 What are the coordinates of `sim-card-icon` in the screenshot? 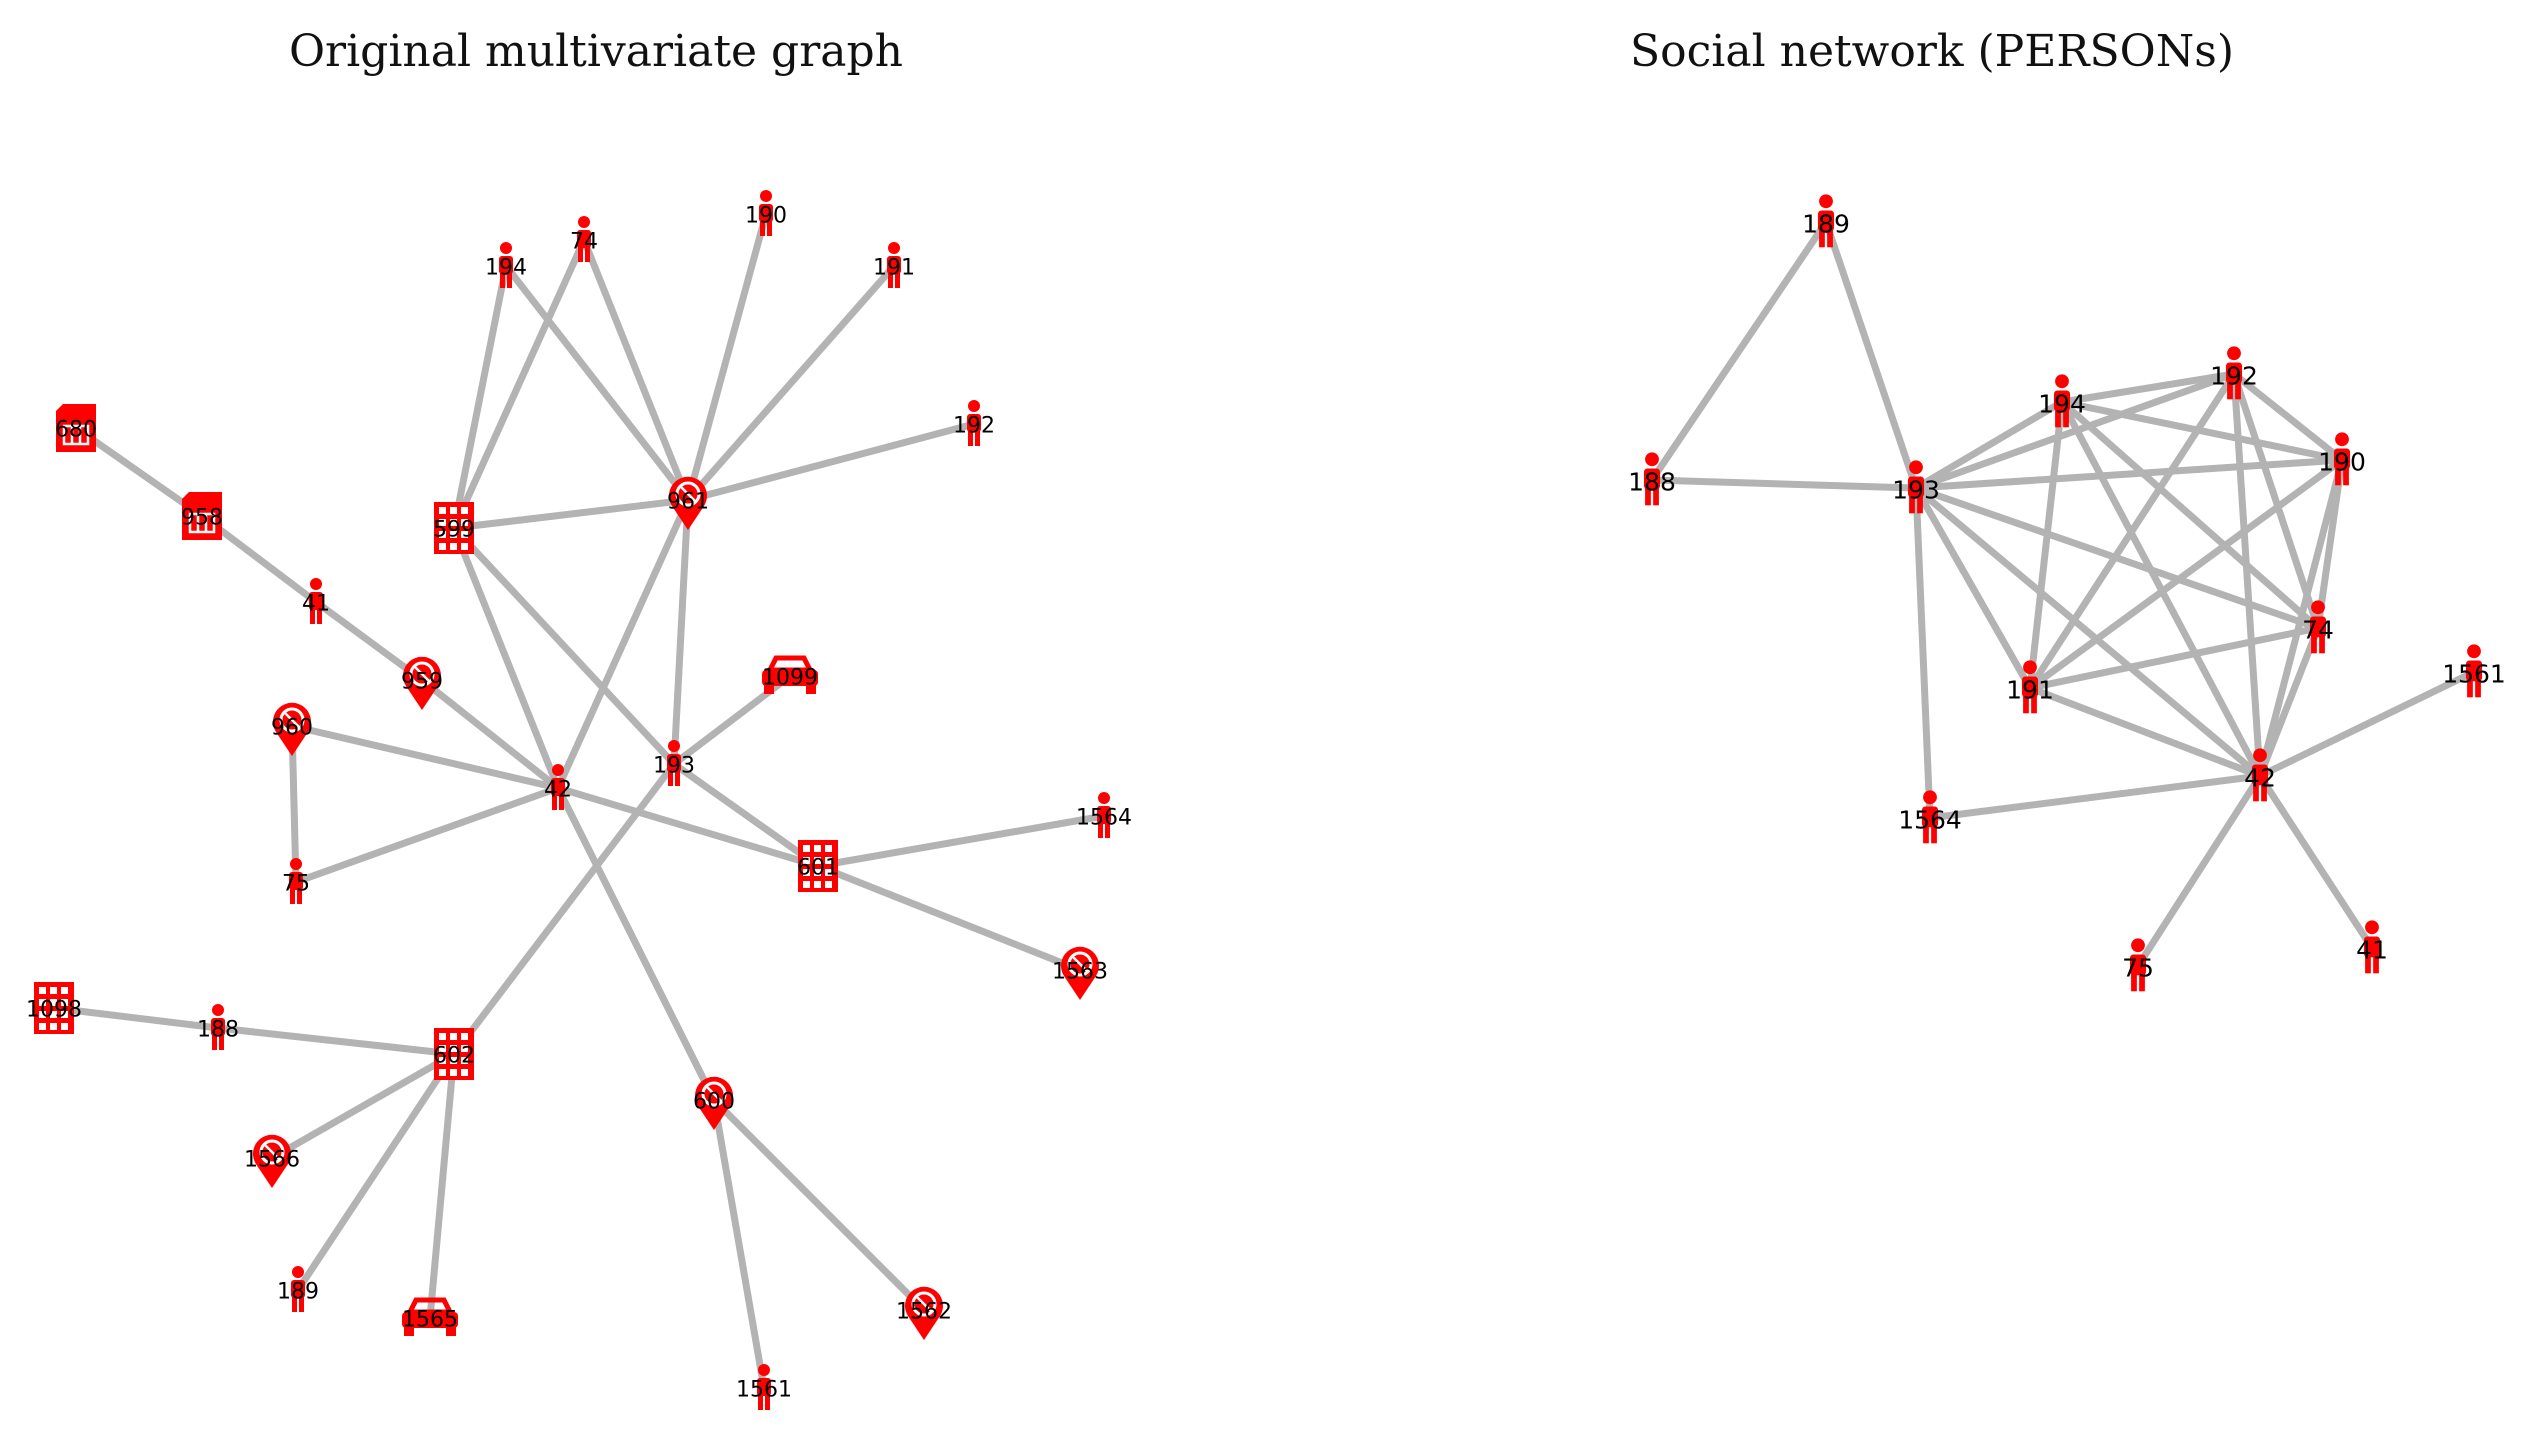 It's located at (202, 516).